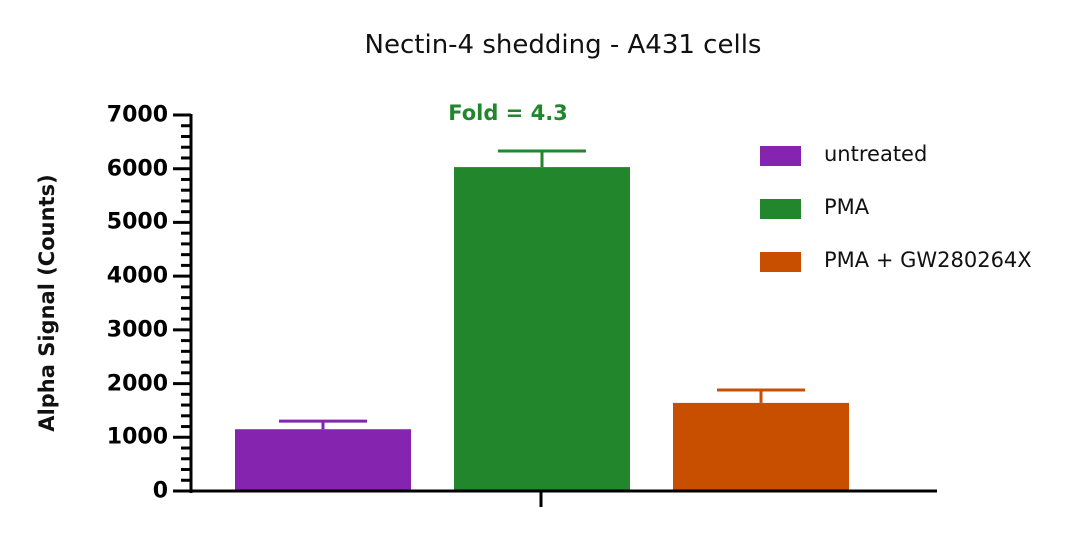 The height and width of the screenshot is (533, 1080). What do you see at coordinates (508, 113) in the screenshot?
I see `fold-annotation: Fold = 4.3` at bounding box center [508, 113].